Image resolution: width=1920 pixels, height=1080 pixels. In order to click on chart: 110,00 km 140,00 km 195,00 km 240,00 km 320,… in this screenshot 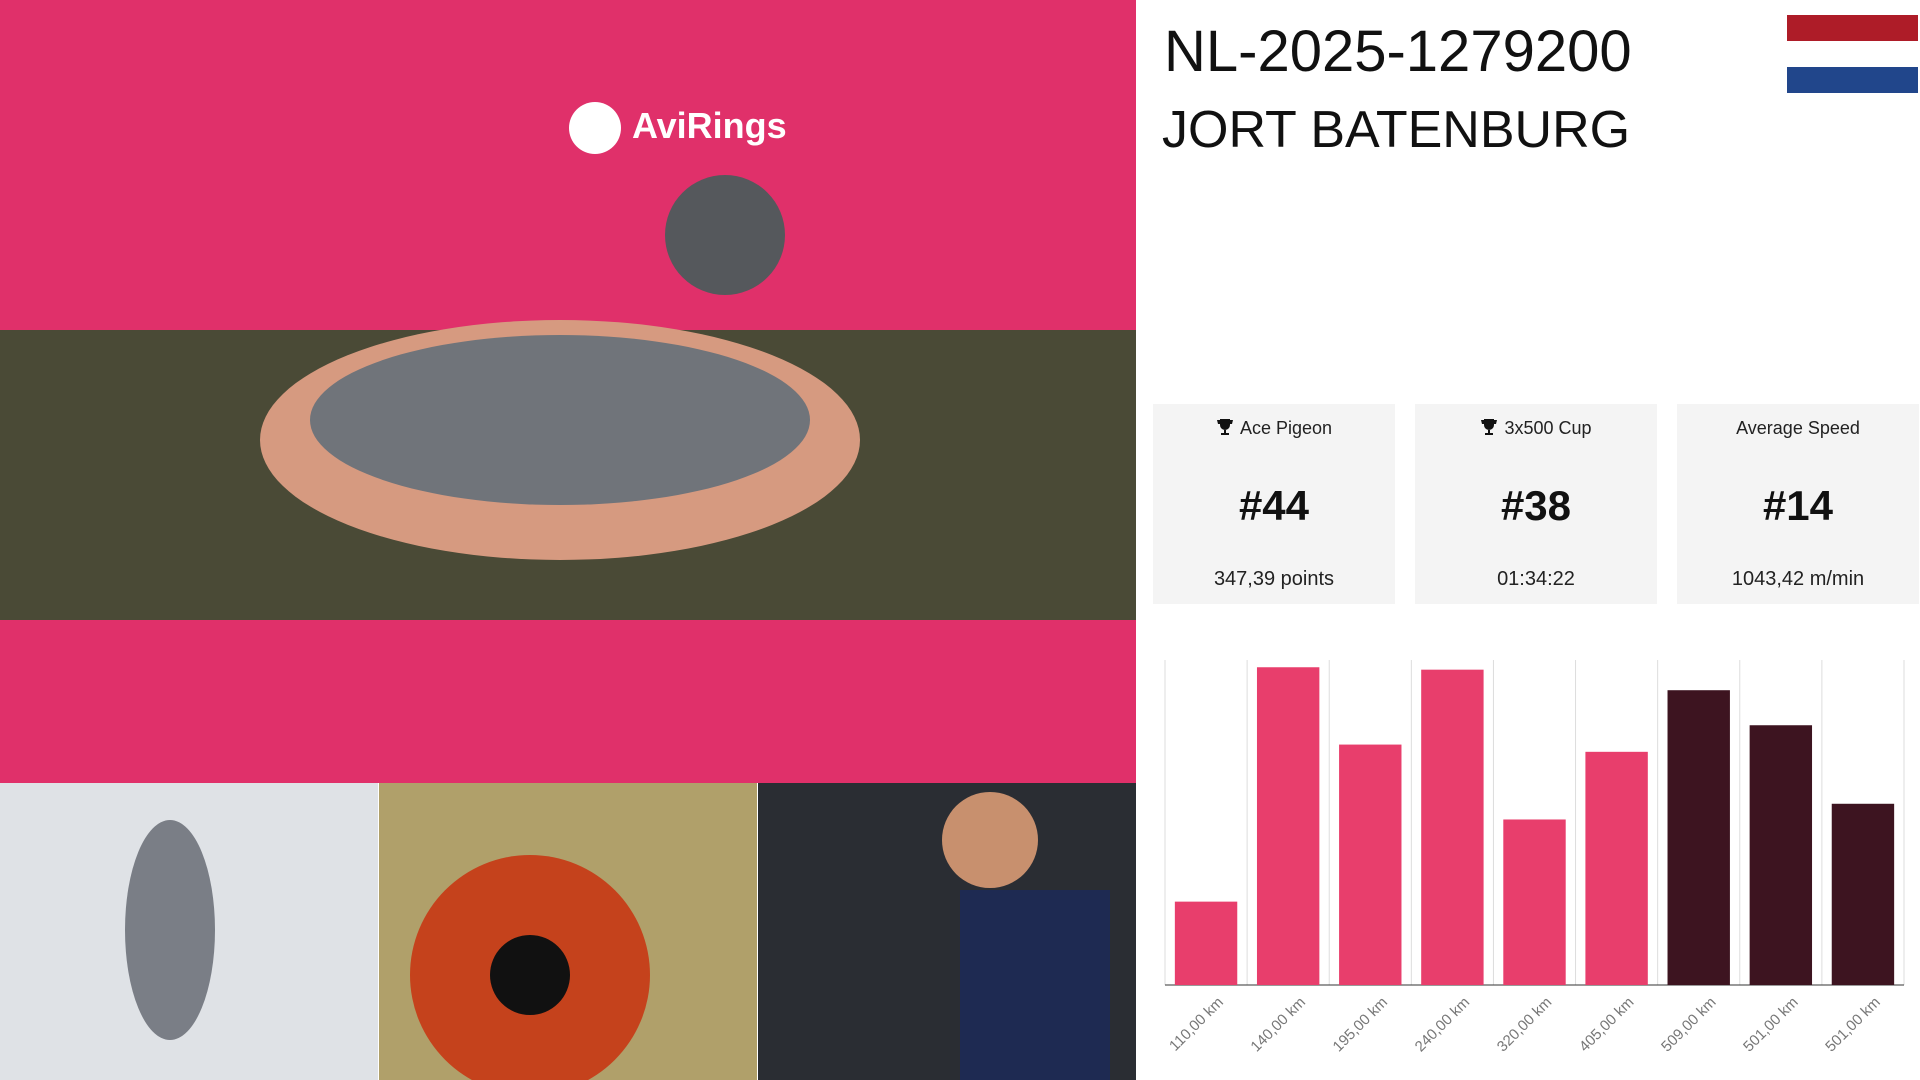, I will do `click(1534, 858)`.